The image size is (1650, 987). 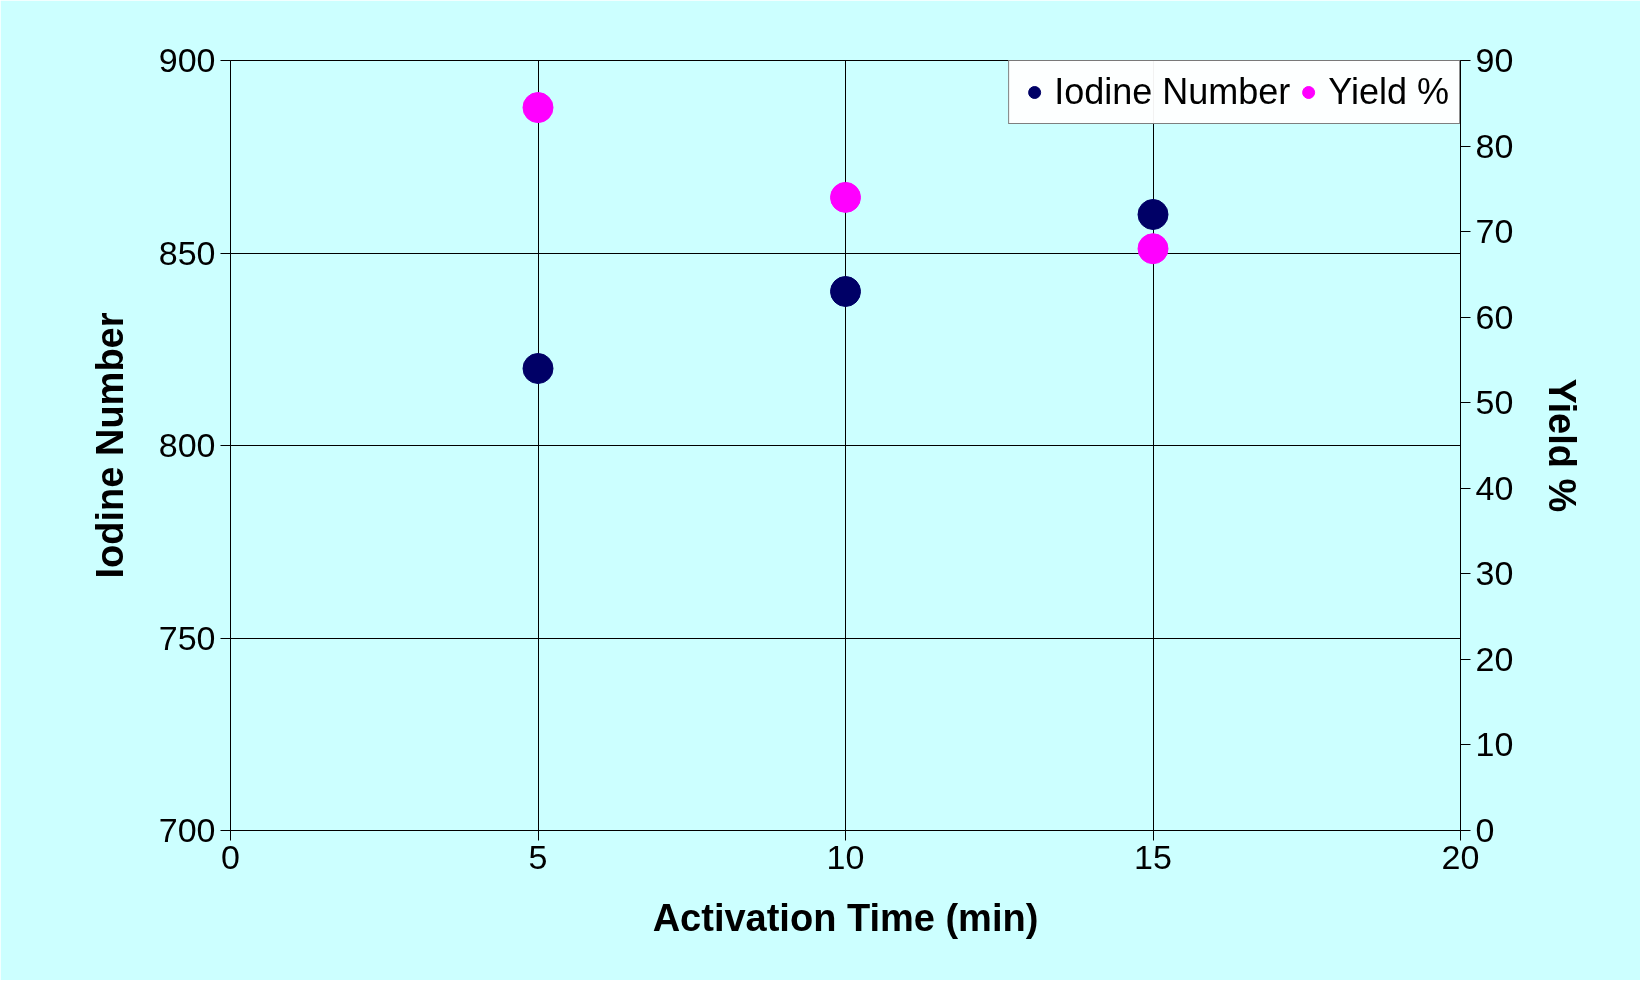 What do you see at coordinates (187, 445) in the screenshot?
I see `y-tick-label: 800` at bounding box center [187, 445].